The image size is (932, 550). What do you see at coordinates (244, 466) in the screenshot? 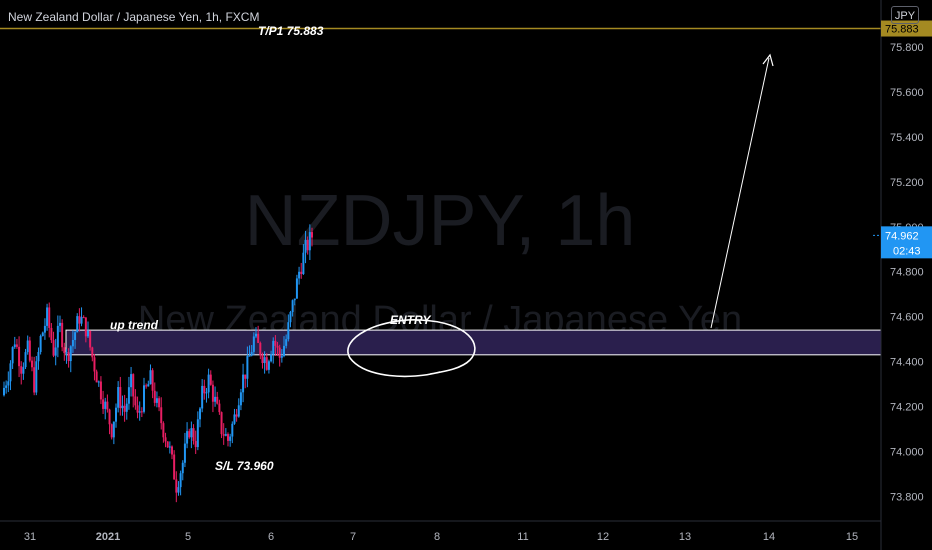
I see `stop-loss-label: S/L 73.960` at bounding box center [244, 466].